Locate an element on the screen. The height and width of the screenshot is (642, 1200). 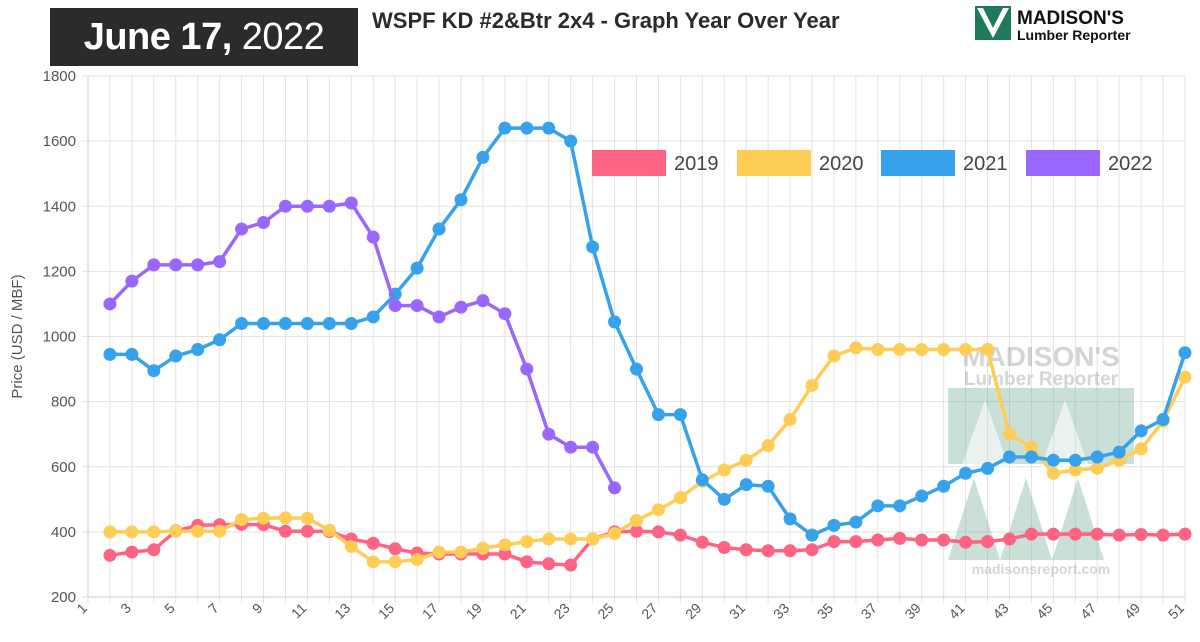
x-tick-label: 11 is located at coordinates (299, 611).